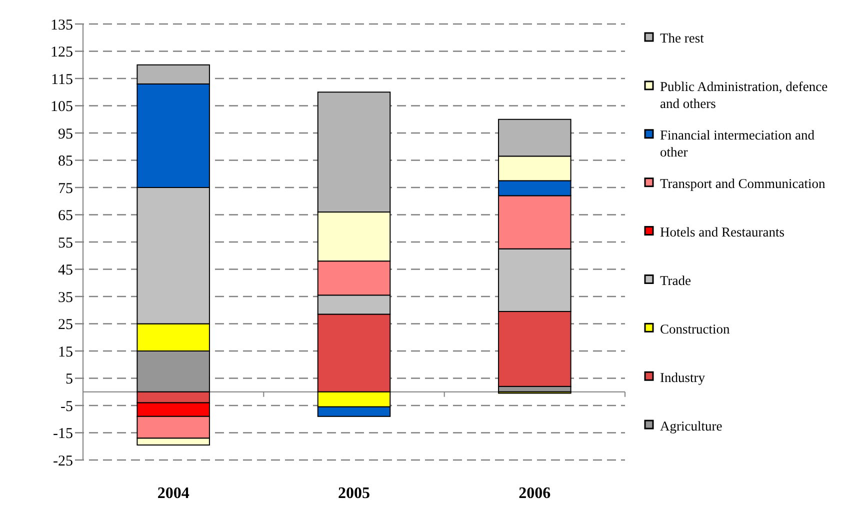  Describe the element at coordinates (61, 107) in the screenshot. I see `y-tick-label: 105` at that location.